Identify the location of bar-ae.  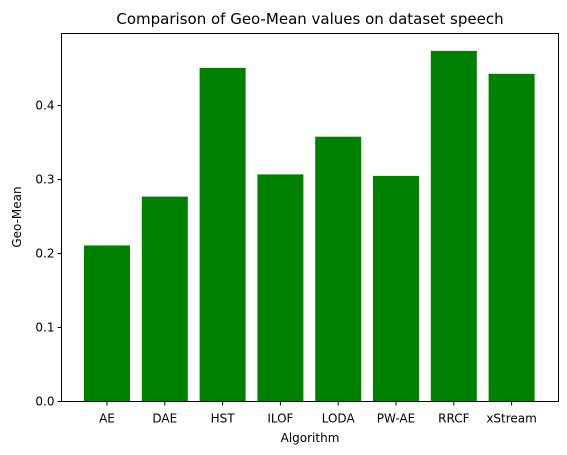
(107, 323).